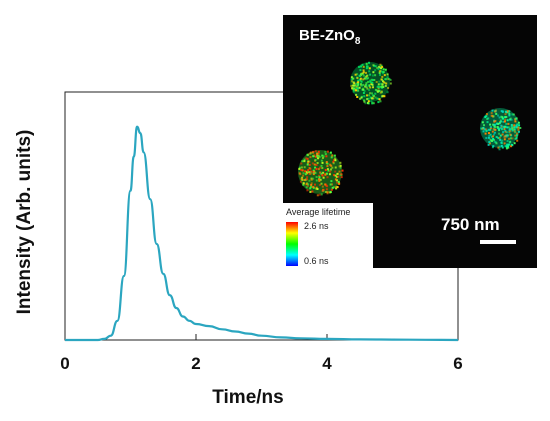 This screenshot has width=550, height=421. Describe the element at coordinates (316, 261) in the screenshot. I see `legend-min-label: 0.6 ns` at that location.